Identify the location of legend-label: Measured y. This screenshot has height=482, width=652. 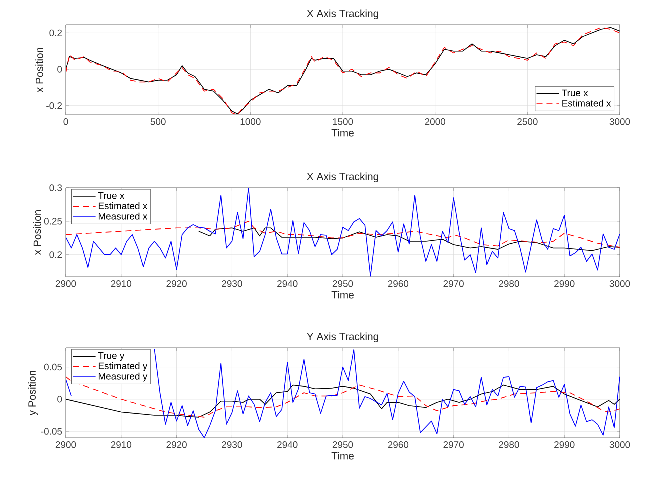
(123, 377).